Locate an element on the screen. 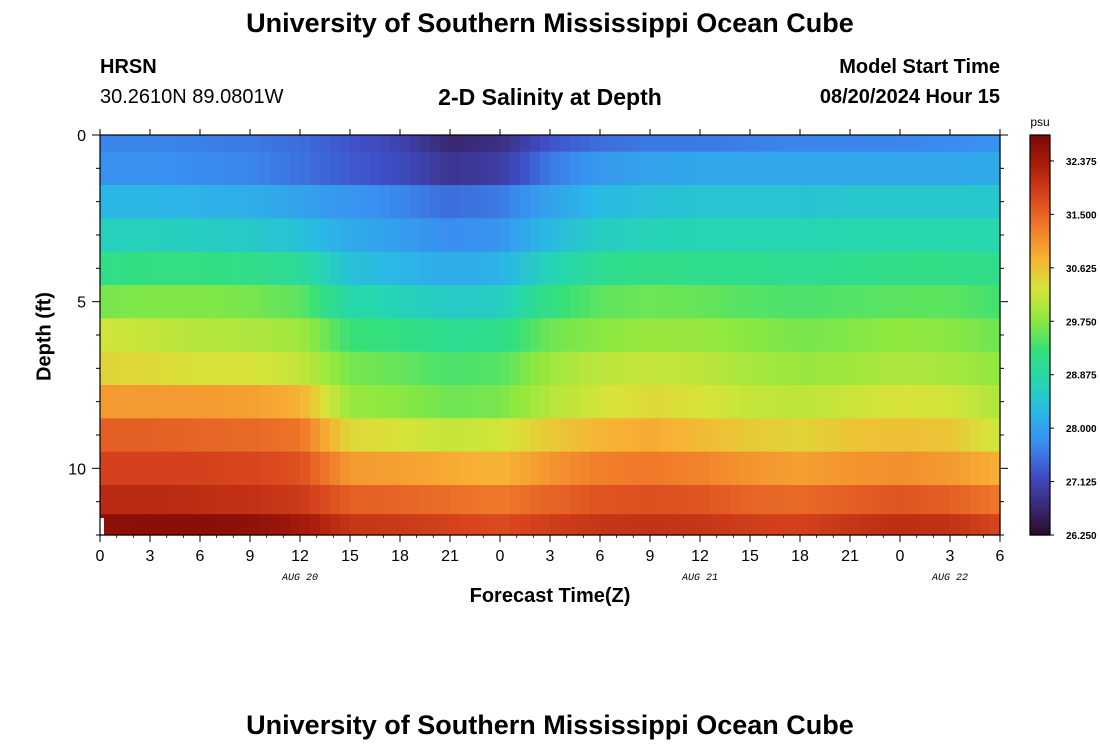 Image resolution: width=1100 pixels, height=750 pixels. colorbar-tick-label: 30.625 is located at coordinates (1081, 269).